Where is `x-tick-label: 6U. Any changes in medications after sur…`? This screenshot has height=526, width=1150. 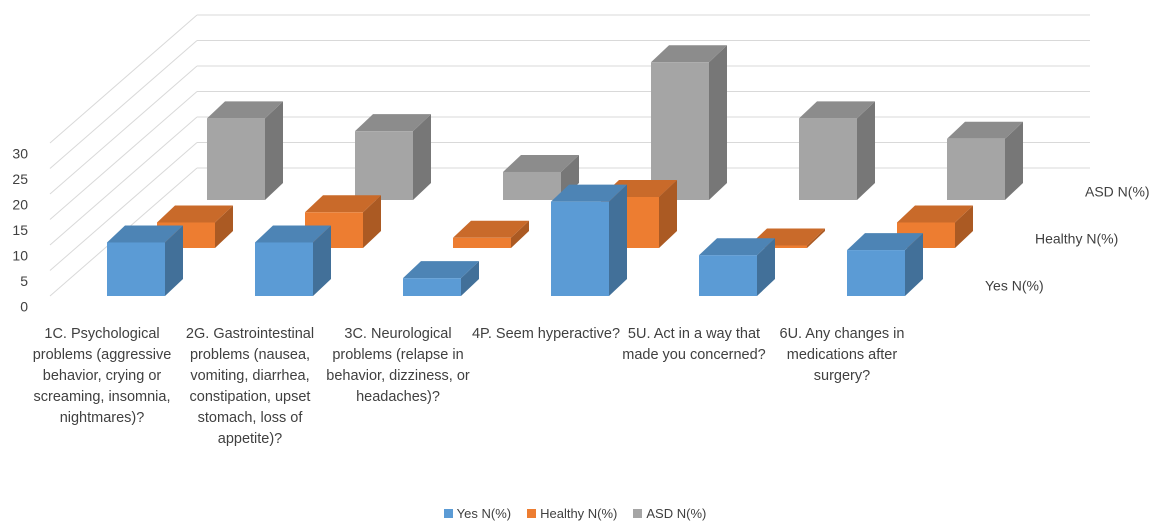
x-tick-label: 6U. Any changes in medications after sur… is located at coordinates (842, 355).